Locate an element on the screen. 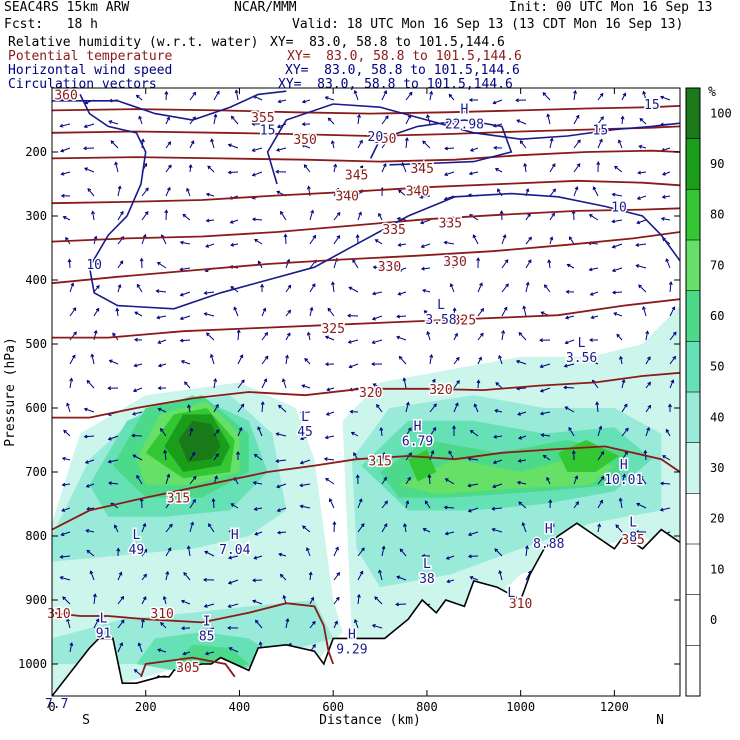 This screenshot has height=740, width=740. y-tick-label-700: 700 is located at coordinates (36, 472).